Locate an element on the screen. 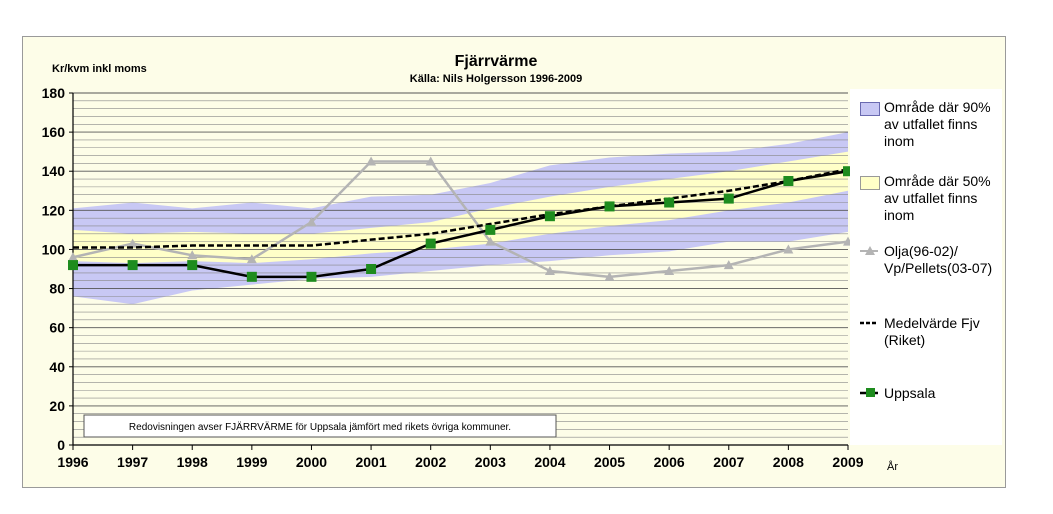 Image resolution: width=1053 pixels, height=514 pixels. legend-label-medel: Medelvärde Fjv (Riket) is located at coordinates (932, 331).